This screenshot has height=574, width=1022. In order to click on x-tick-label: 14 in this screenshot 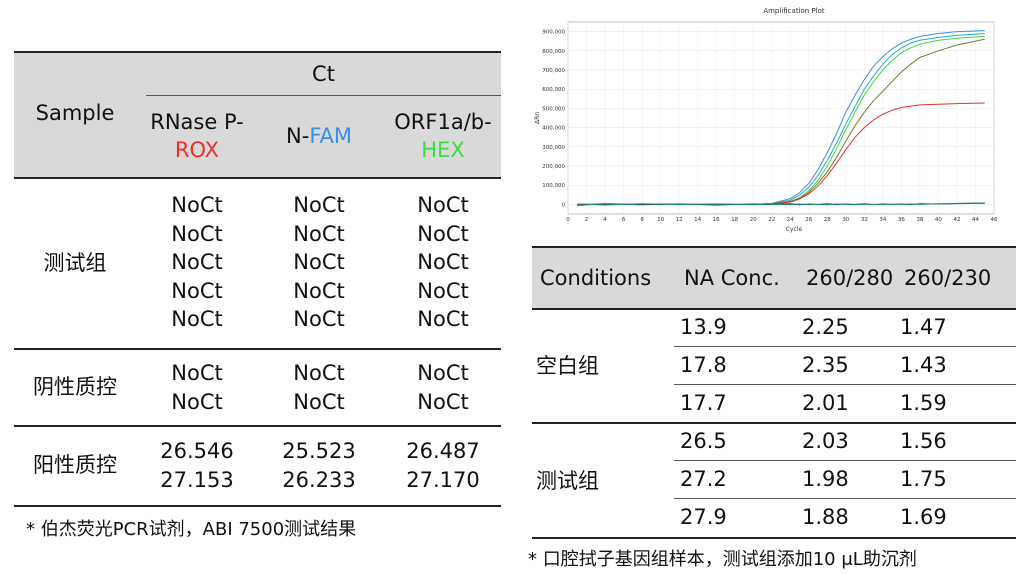, I will do `click(697, 220)`.